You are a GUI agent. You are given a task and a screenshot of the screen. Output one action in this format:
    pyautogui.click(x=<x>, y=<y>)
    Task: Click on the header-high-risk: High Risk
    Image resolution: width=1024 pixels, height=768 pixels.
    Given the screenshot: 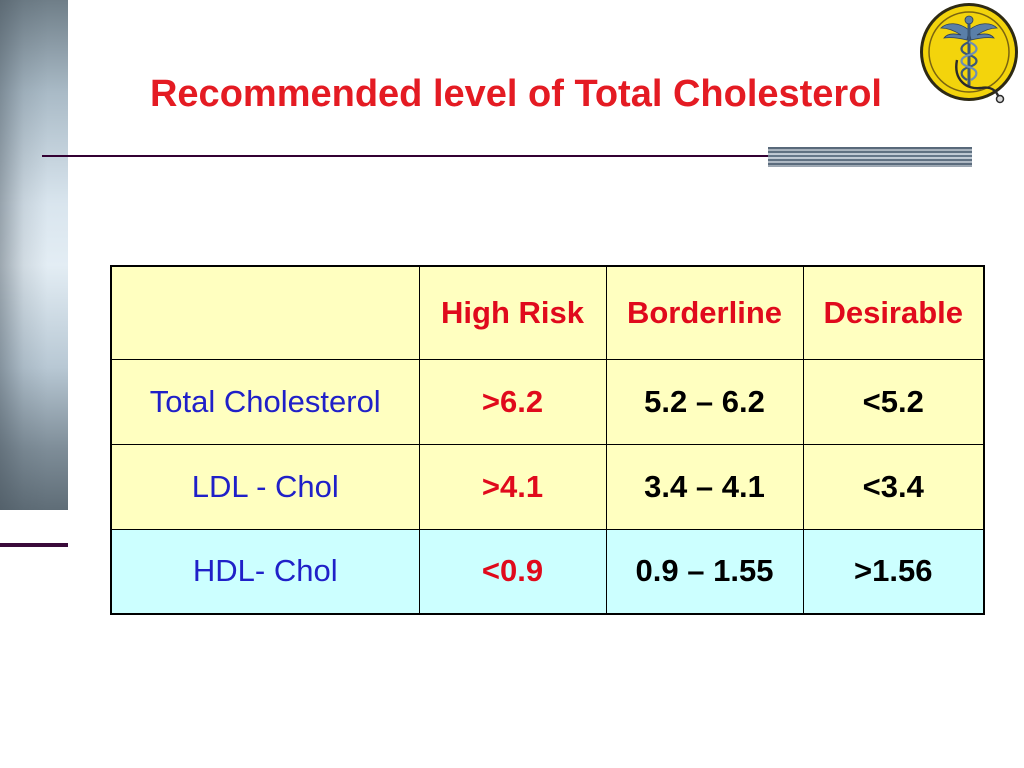 What is the action you would take?
    pyautogui.click(x=512, y=312)
    